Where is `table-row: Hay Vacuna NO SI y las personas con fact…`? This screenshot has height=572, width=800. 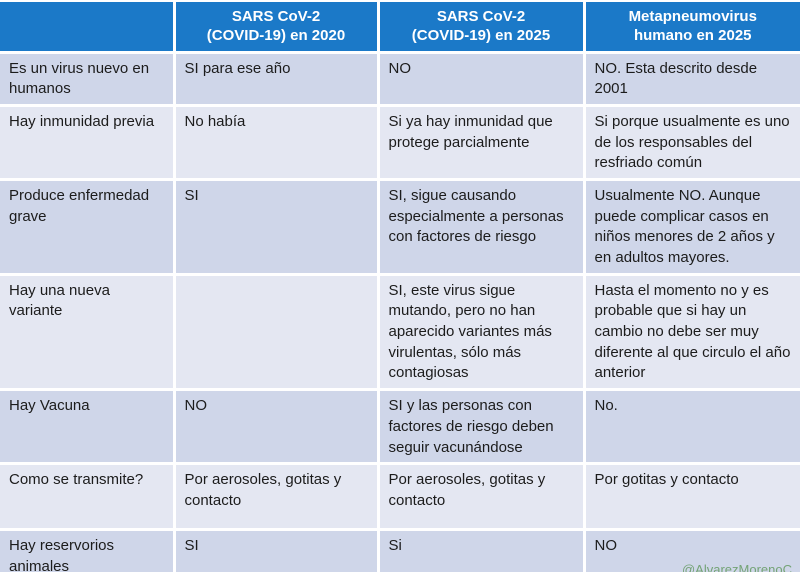
table-row: Hay Vacuna NO SI y las personas con fact… is located at coordinates (400, 427).